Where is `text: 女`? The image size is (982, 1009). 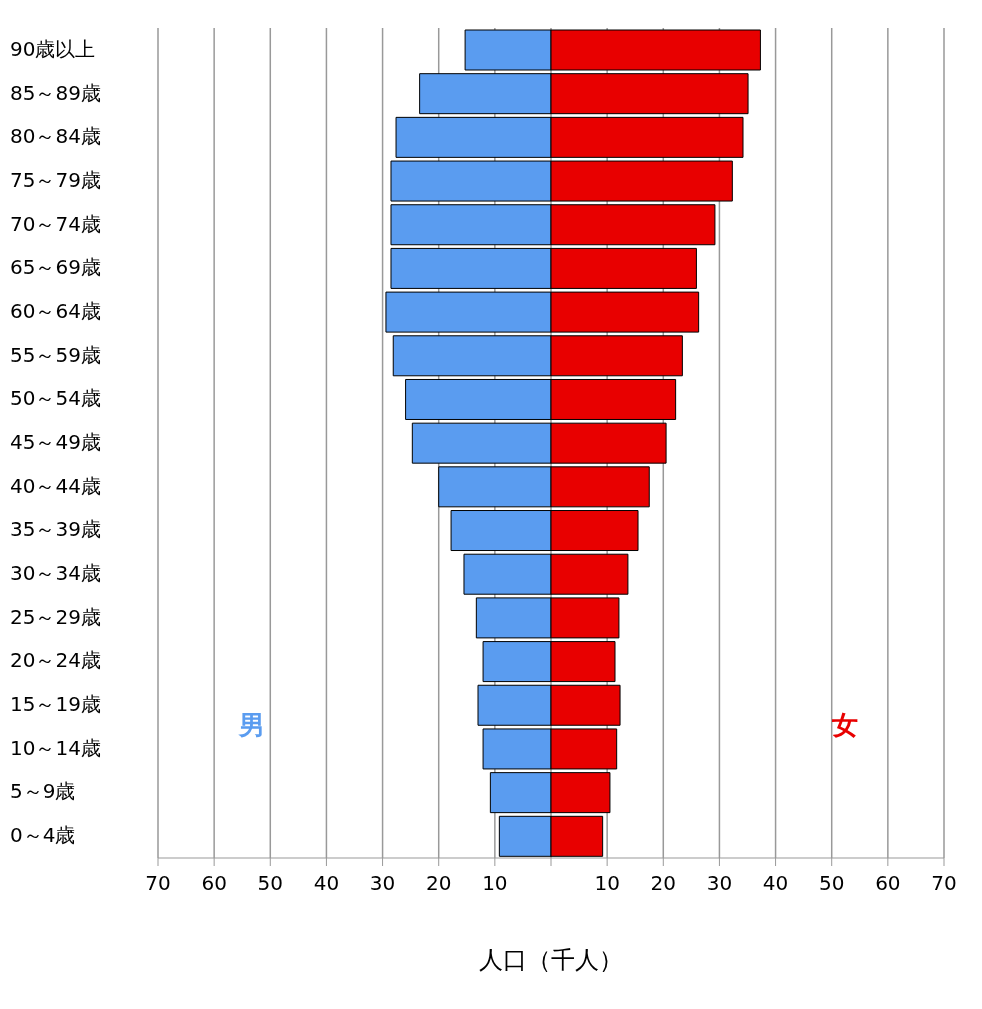
text: 女 is located at coordinates (845, 726).